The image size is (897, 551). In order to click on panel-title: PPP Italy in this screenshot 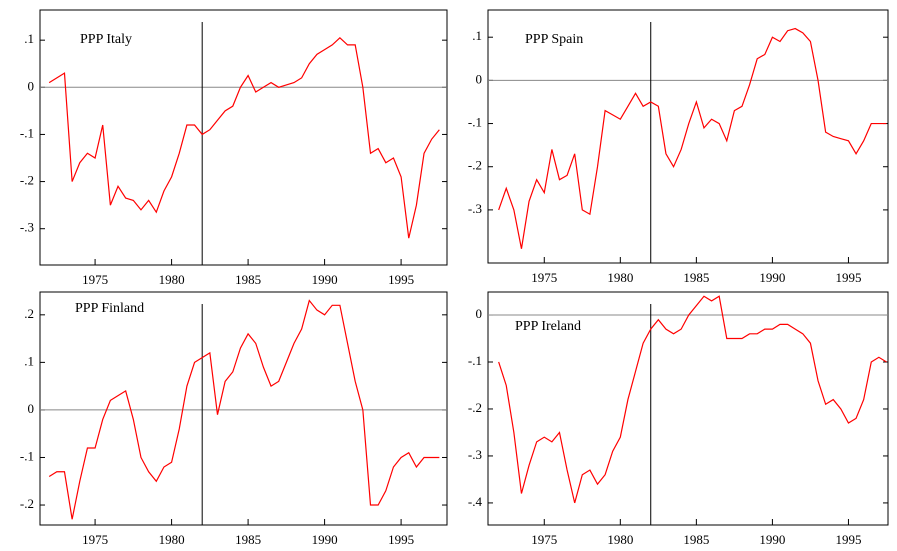, I will do `click(106, 39)`.